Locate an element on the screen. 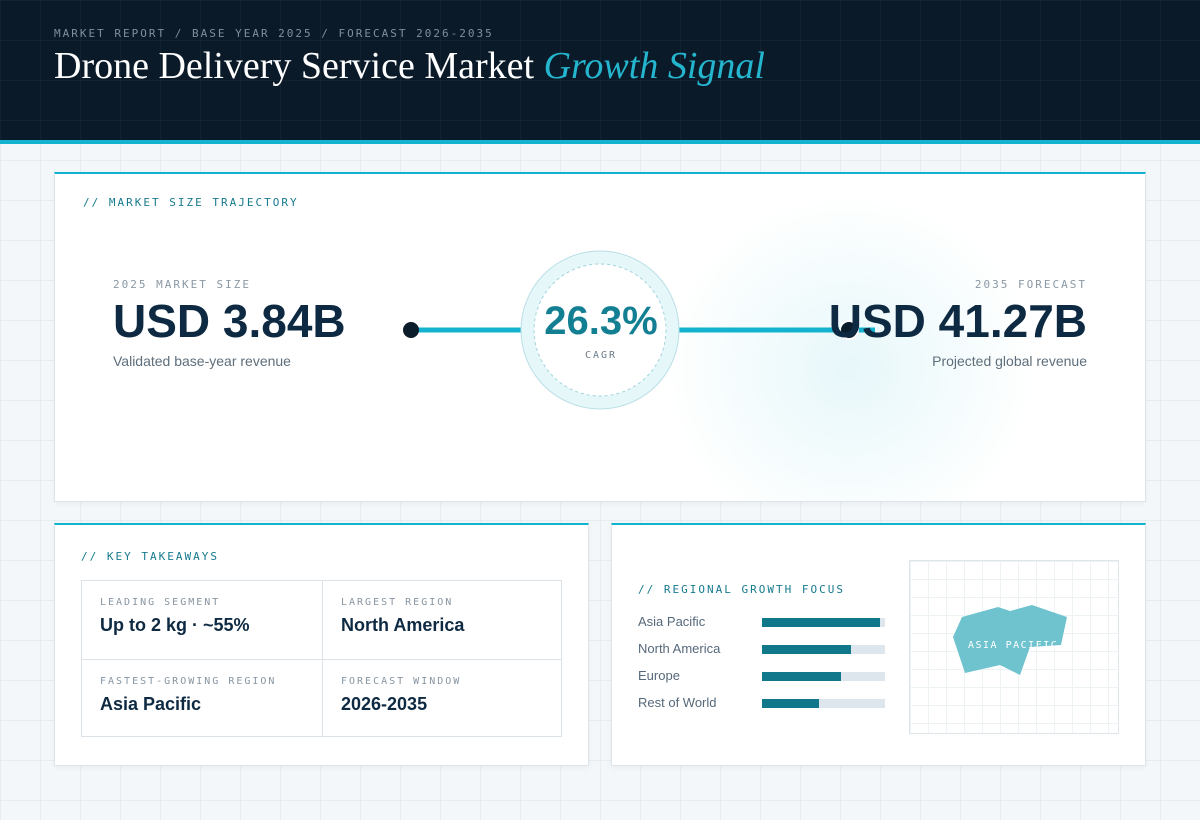  map-region-label: ASIA PACIFIC is located at coordinates (1013, 645).